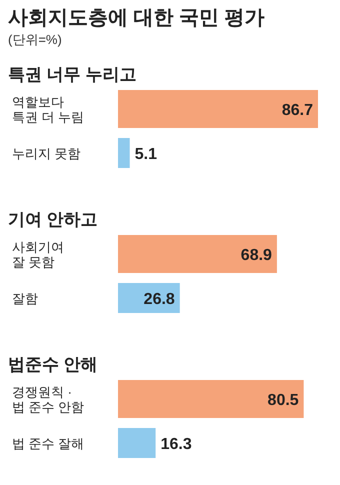 Image resolution: width=340 pixels, height=485 pixels. Describe the element at coordinates (283, 400) in the screenshot. I see `data-label: 80.5` at that location.